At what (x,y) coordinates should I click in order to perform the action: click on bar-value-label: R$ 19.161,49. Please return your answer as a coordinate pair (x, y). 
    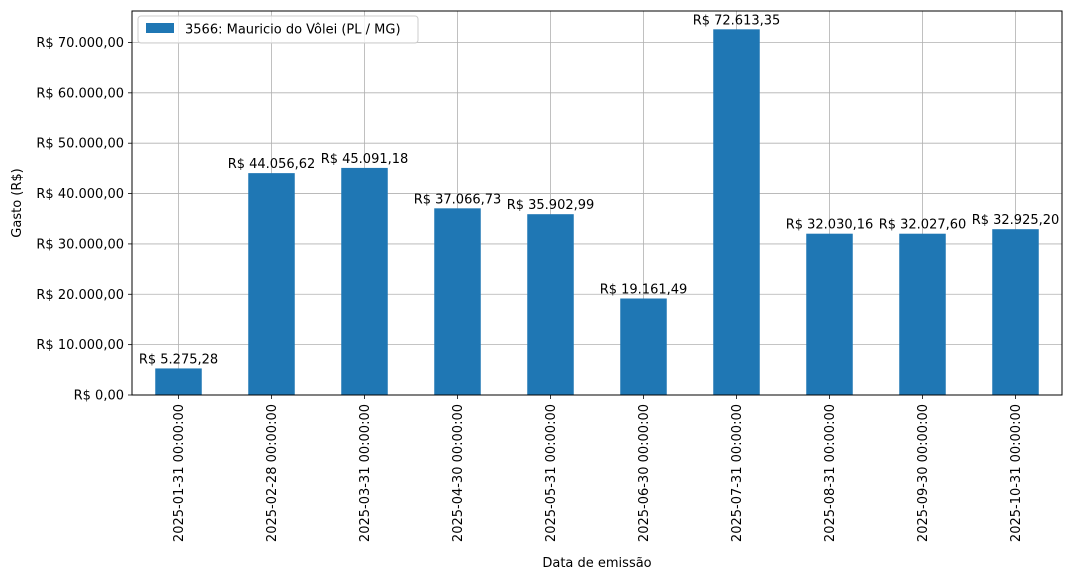
    Looking at the image, I should click on (644, 290).